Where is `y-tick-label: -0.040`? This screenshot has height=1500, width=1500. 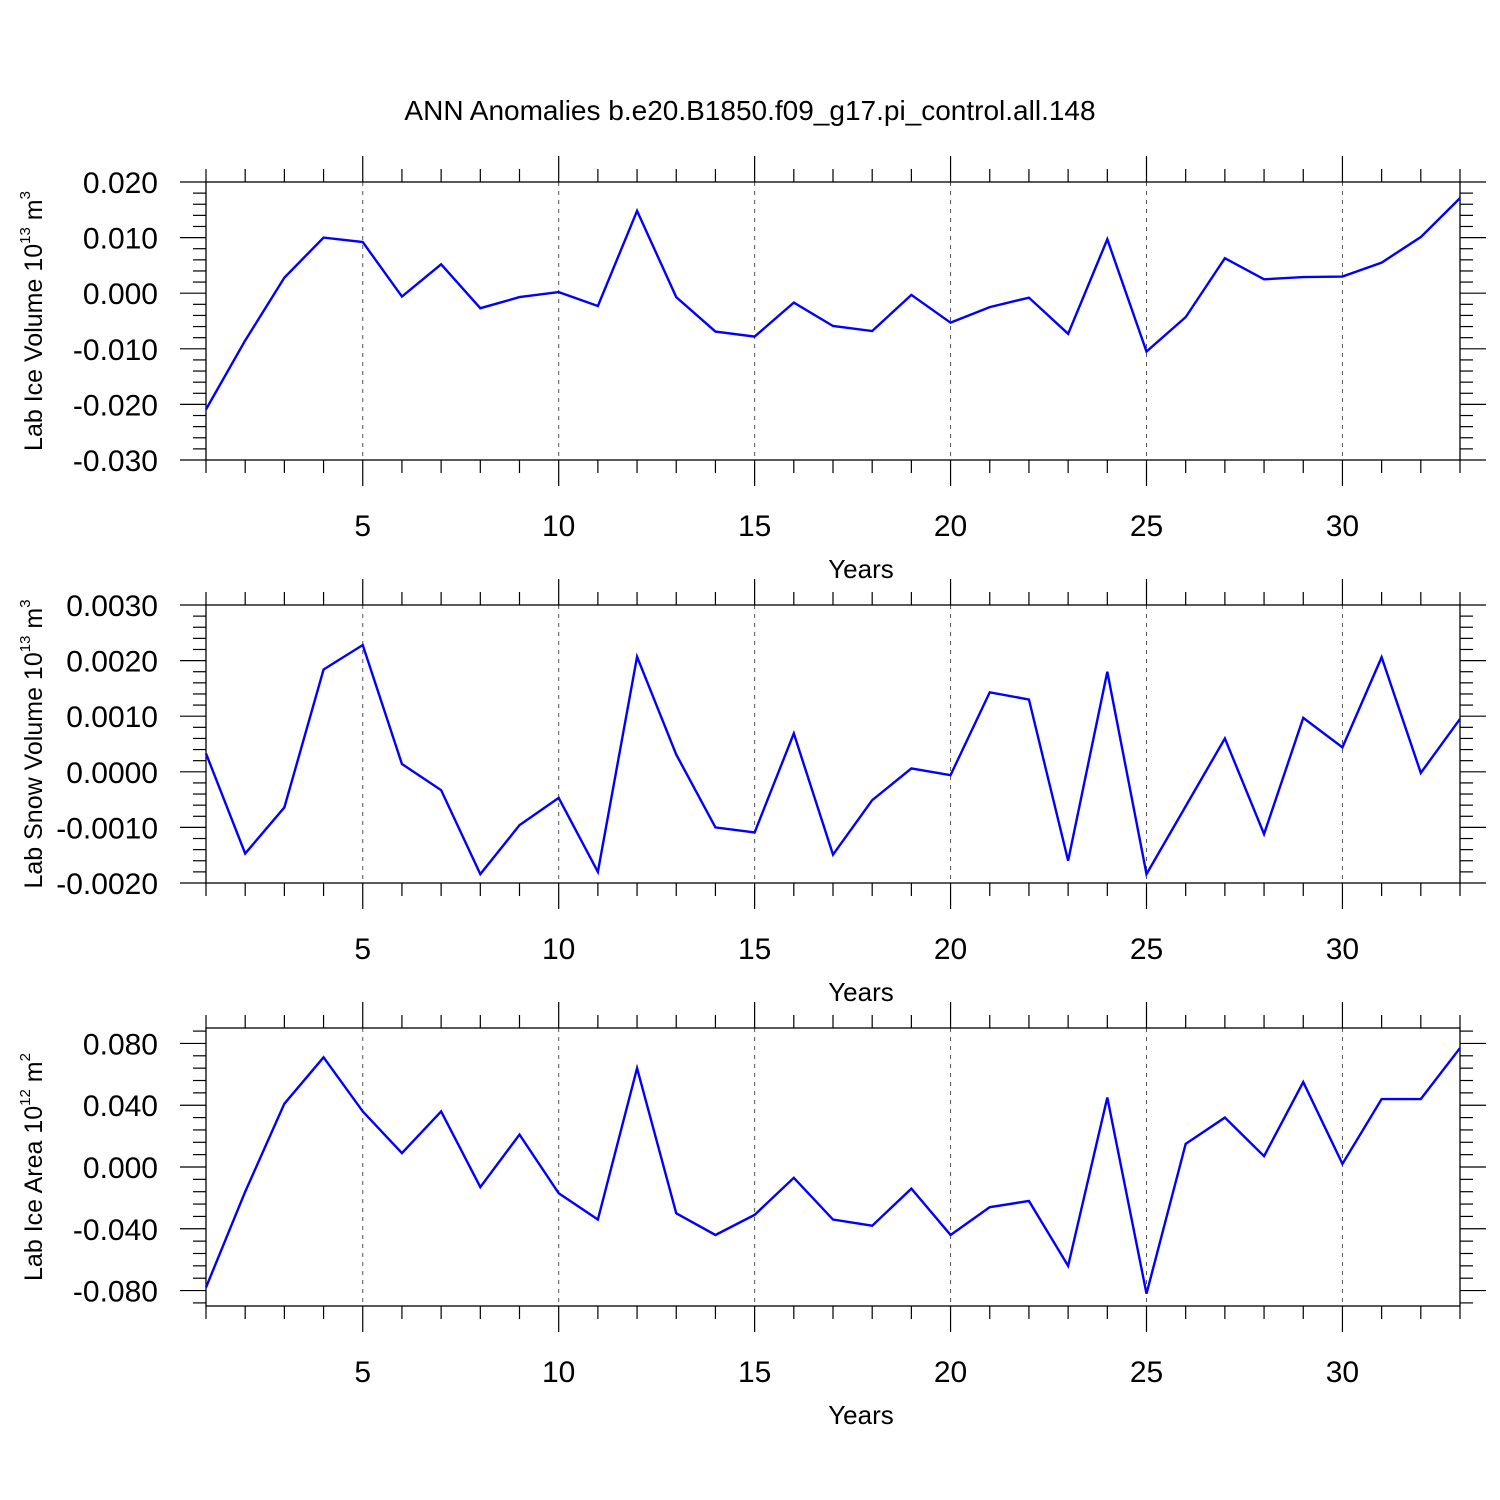 y-tick-label: -0.040 is located at coordinates (115, 1230).